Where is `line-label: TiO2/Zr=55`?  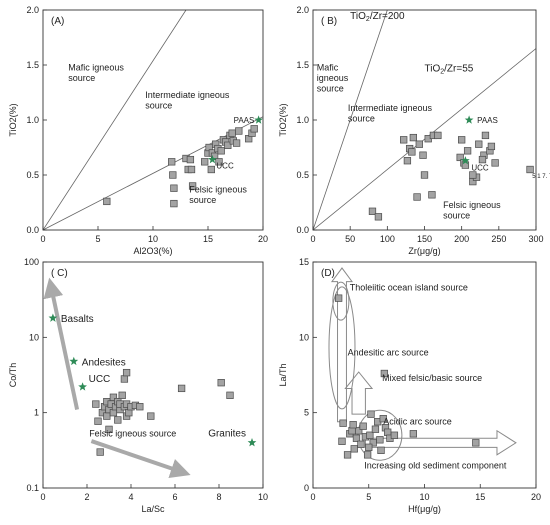 line-label: TiO2/Zr=55 is located at coordinates (449, 70).